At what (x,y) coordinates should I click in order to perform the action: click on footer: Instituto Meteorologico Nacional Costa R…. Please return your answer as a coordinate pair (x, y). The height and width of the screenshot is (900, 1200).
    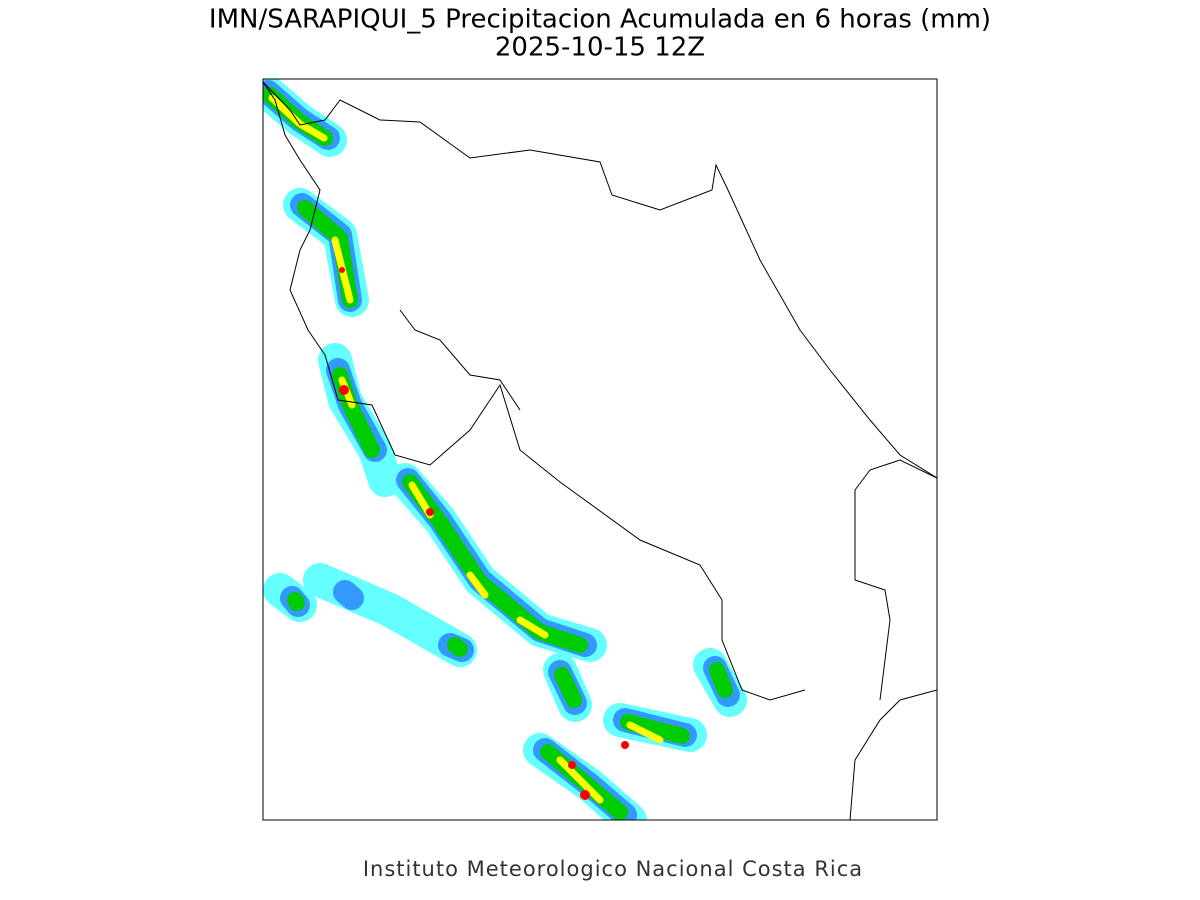
    Looking at the image, I should click on (613, 869).